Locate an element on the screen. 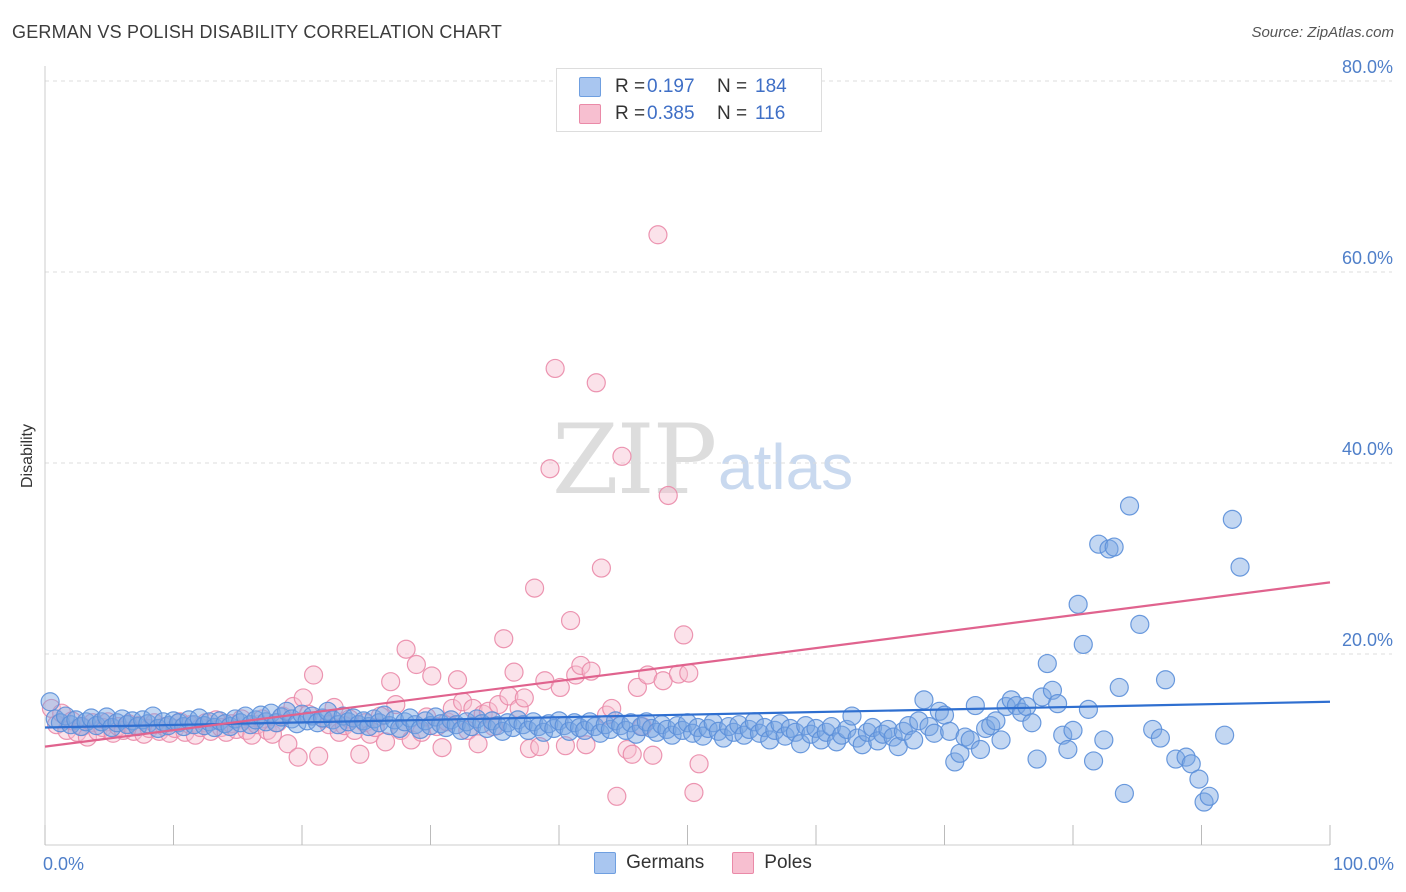 The image size is (1406, 892). legend-r-value: 0.385 is located at coordinates (671, 113).